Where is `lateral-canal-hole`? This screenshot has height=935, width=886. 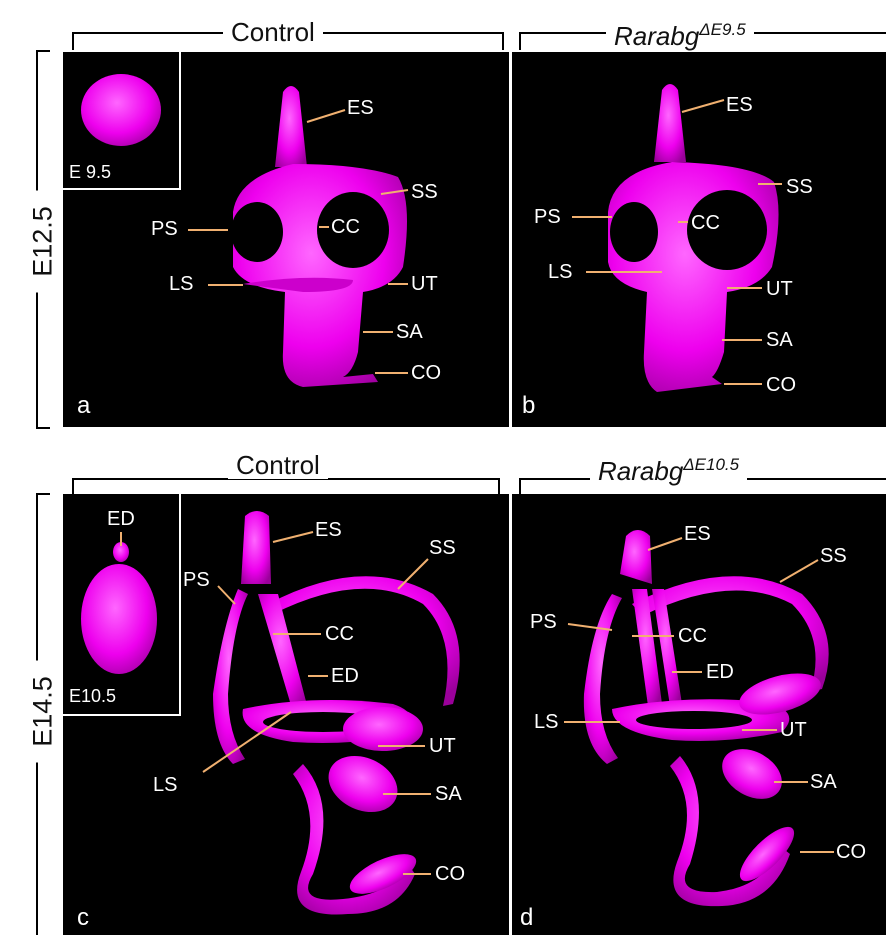
lateral-canal-hole is located at coordinates (694, 720).